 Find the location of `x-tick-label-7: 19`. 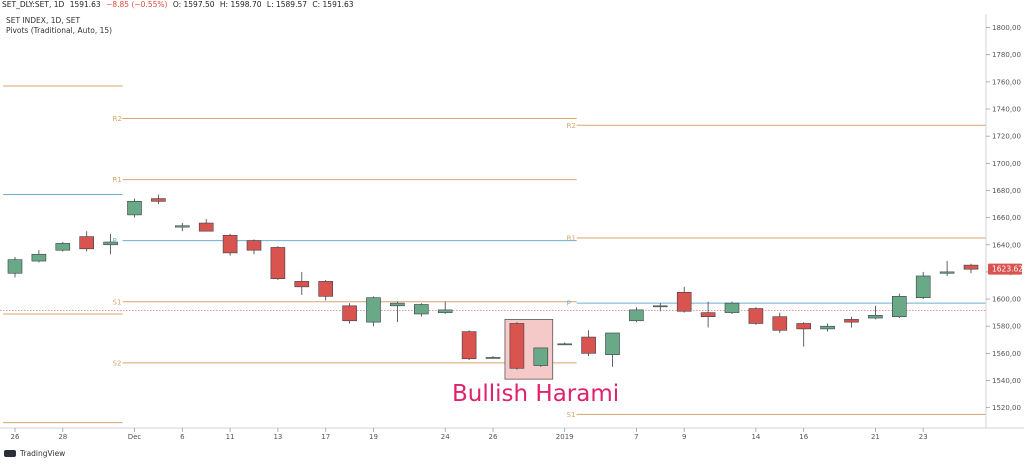

x-tick-label-7: 19 is located at coordinates (373, 437).